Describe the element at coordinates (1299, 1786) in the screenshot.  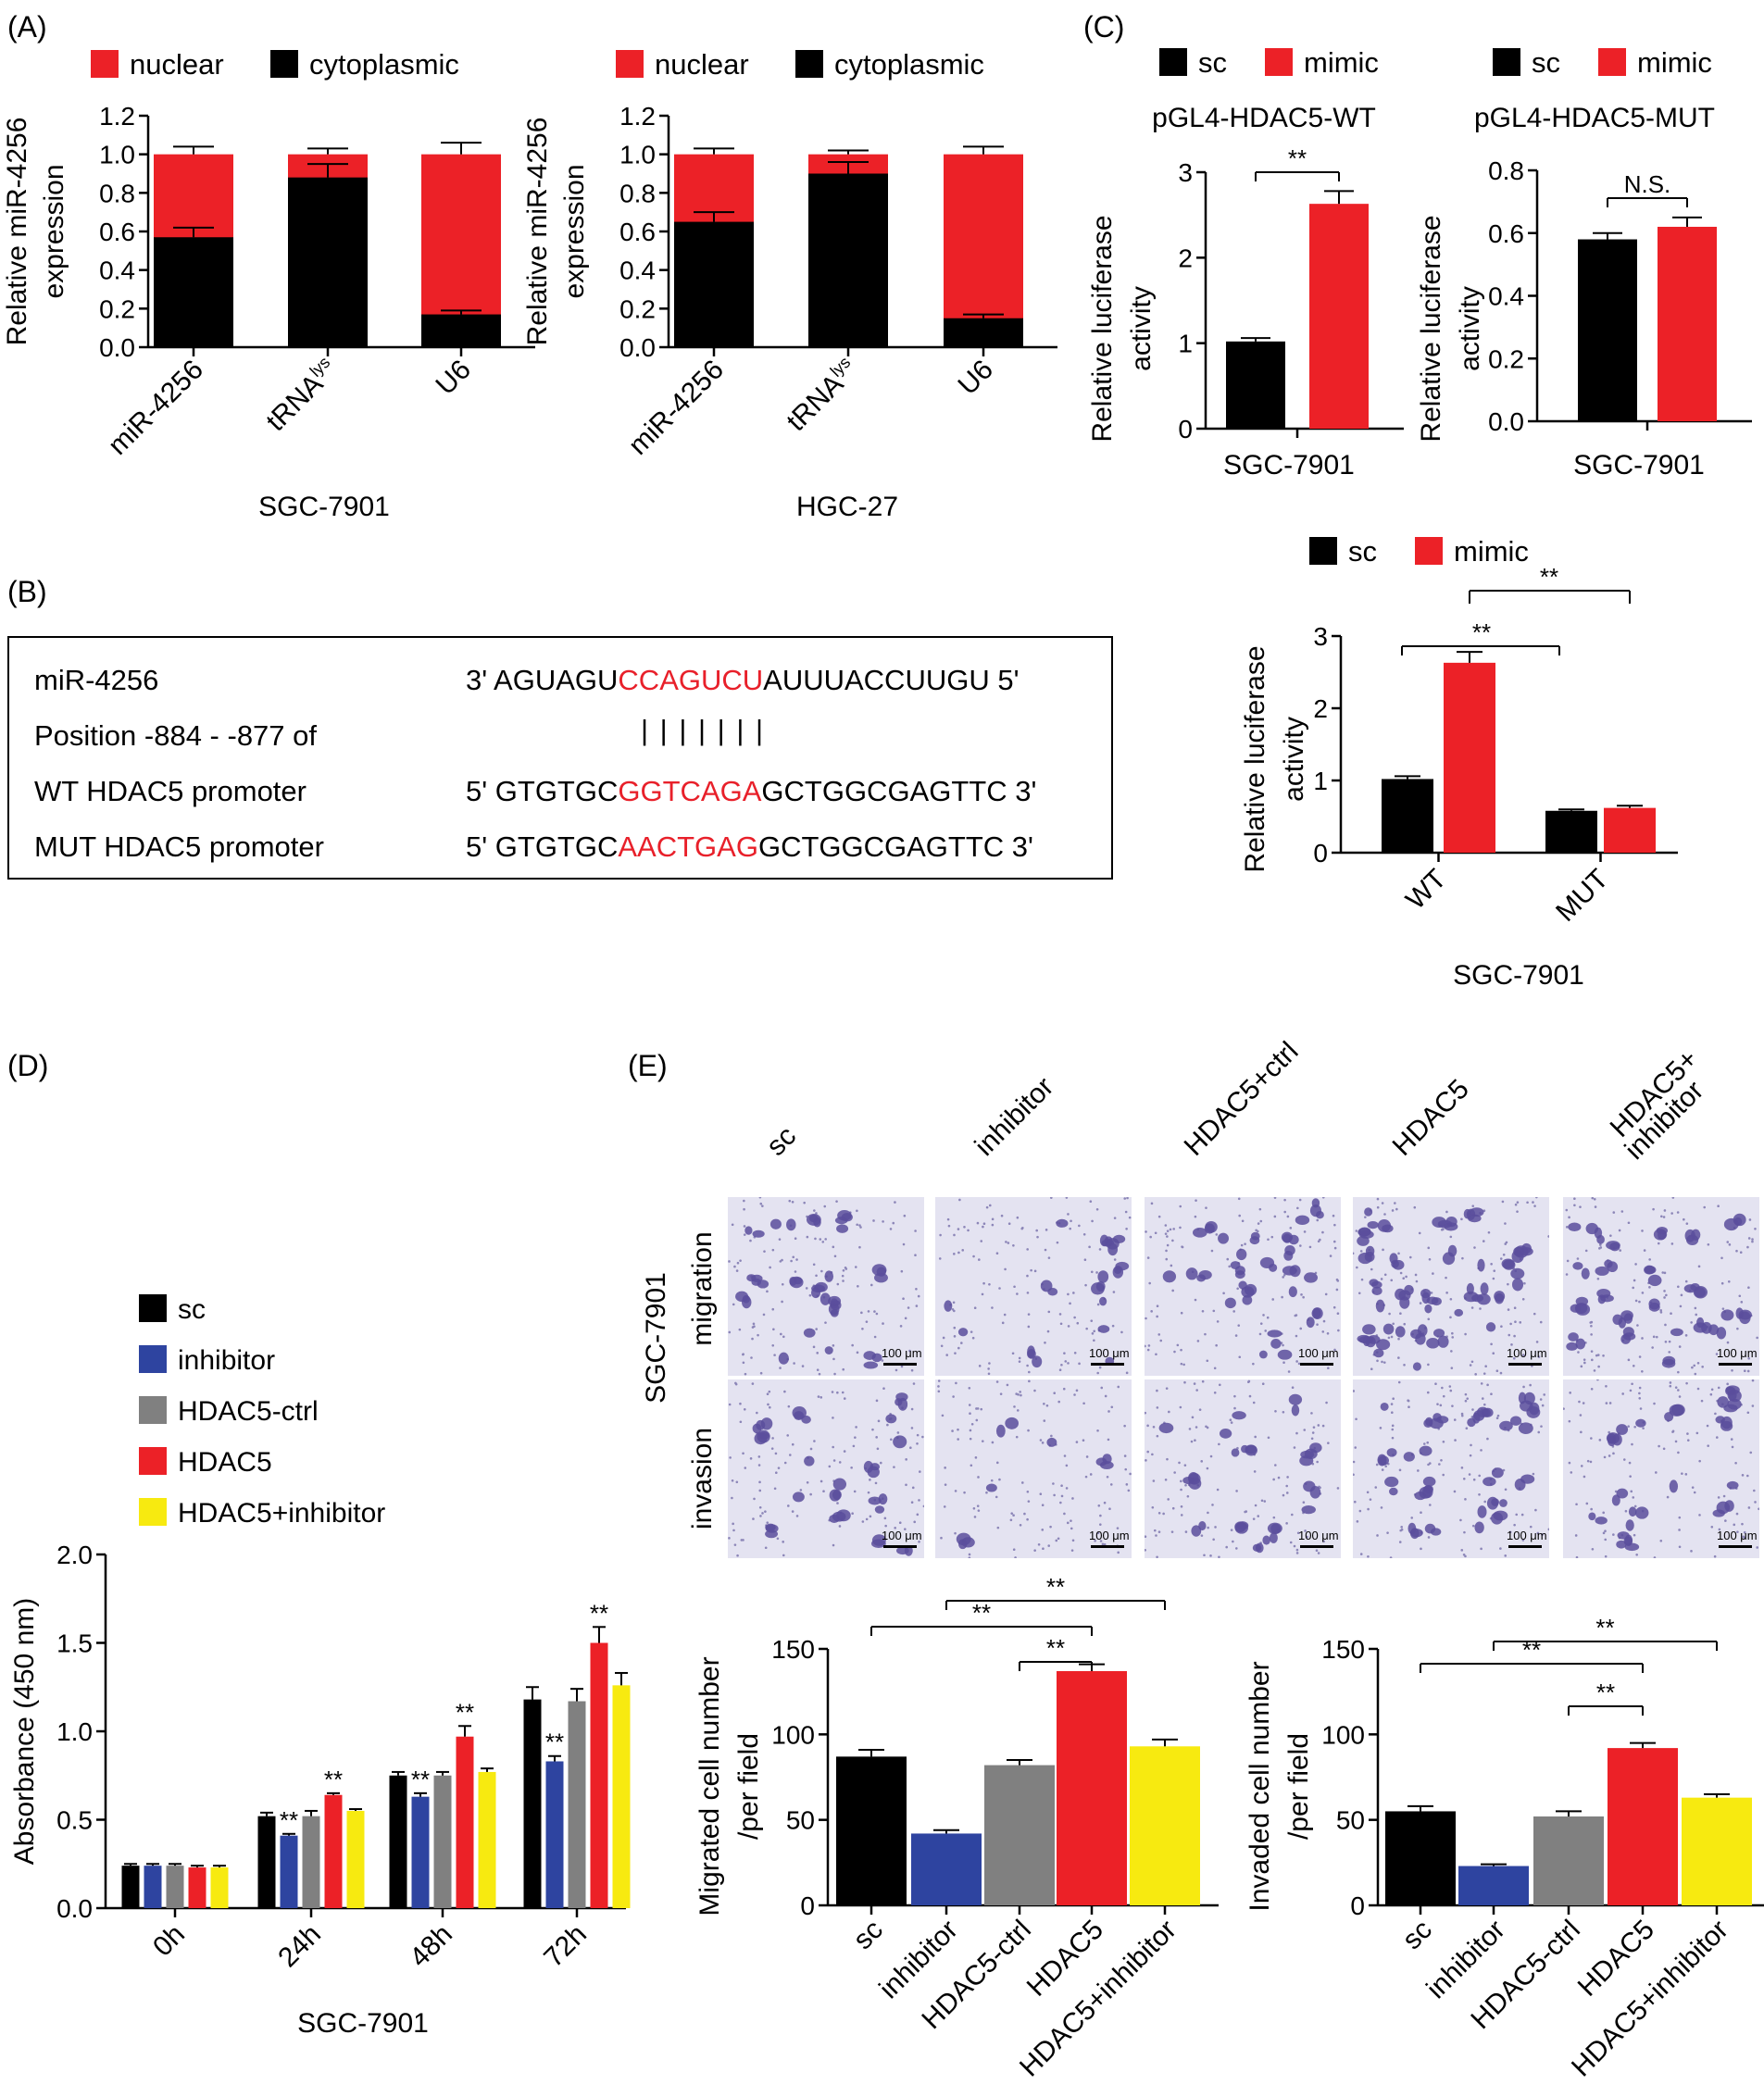
I see `e-inv-ylabel-2: /per field` at that location.